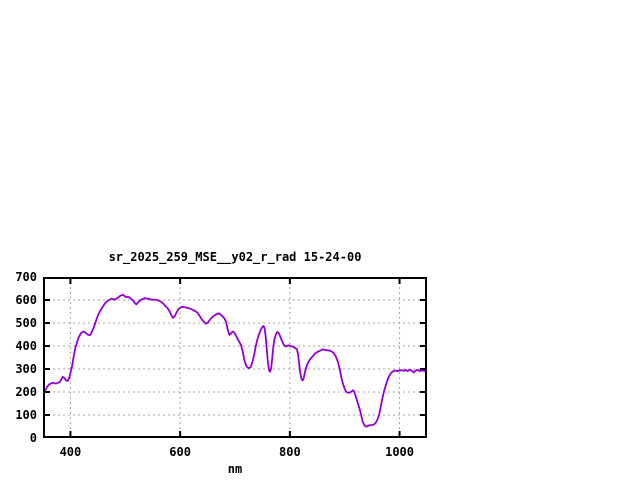 The image size is (640, 480). I want to click on y-tick-label: 100, so click(26, 415).